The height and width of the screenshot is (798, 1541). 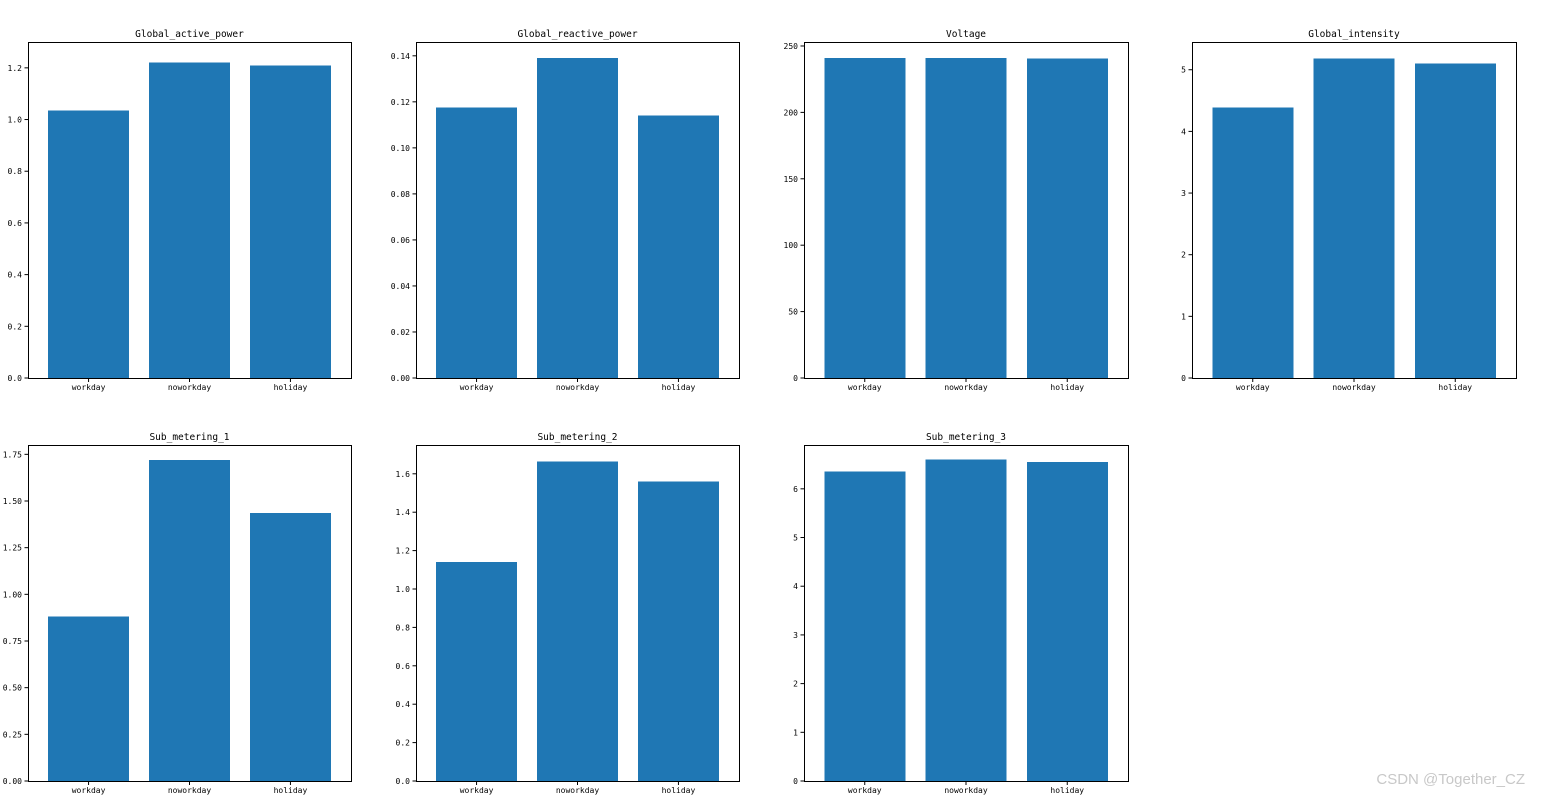 What do you see at coordinates (795, 489) in the screenshot?
I see `y-tick-label: 6` at bounding box center [795, 489].